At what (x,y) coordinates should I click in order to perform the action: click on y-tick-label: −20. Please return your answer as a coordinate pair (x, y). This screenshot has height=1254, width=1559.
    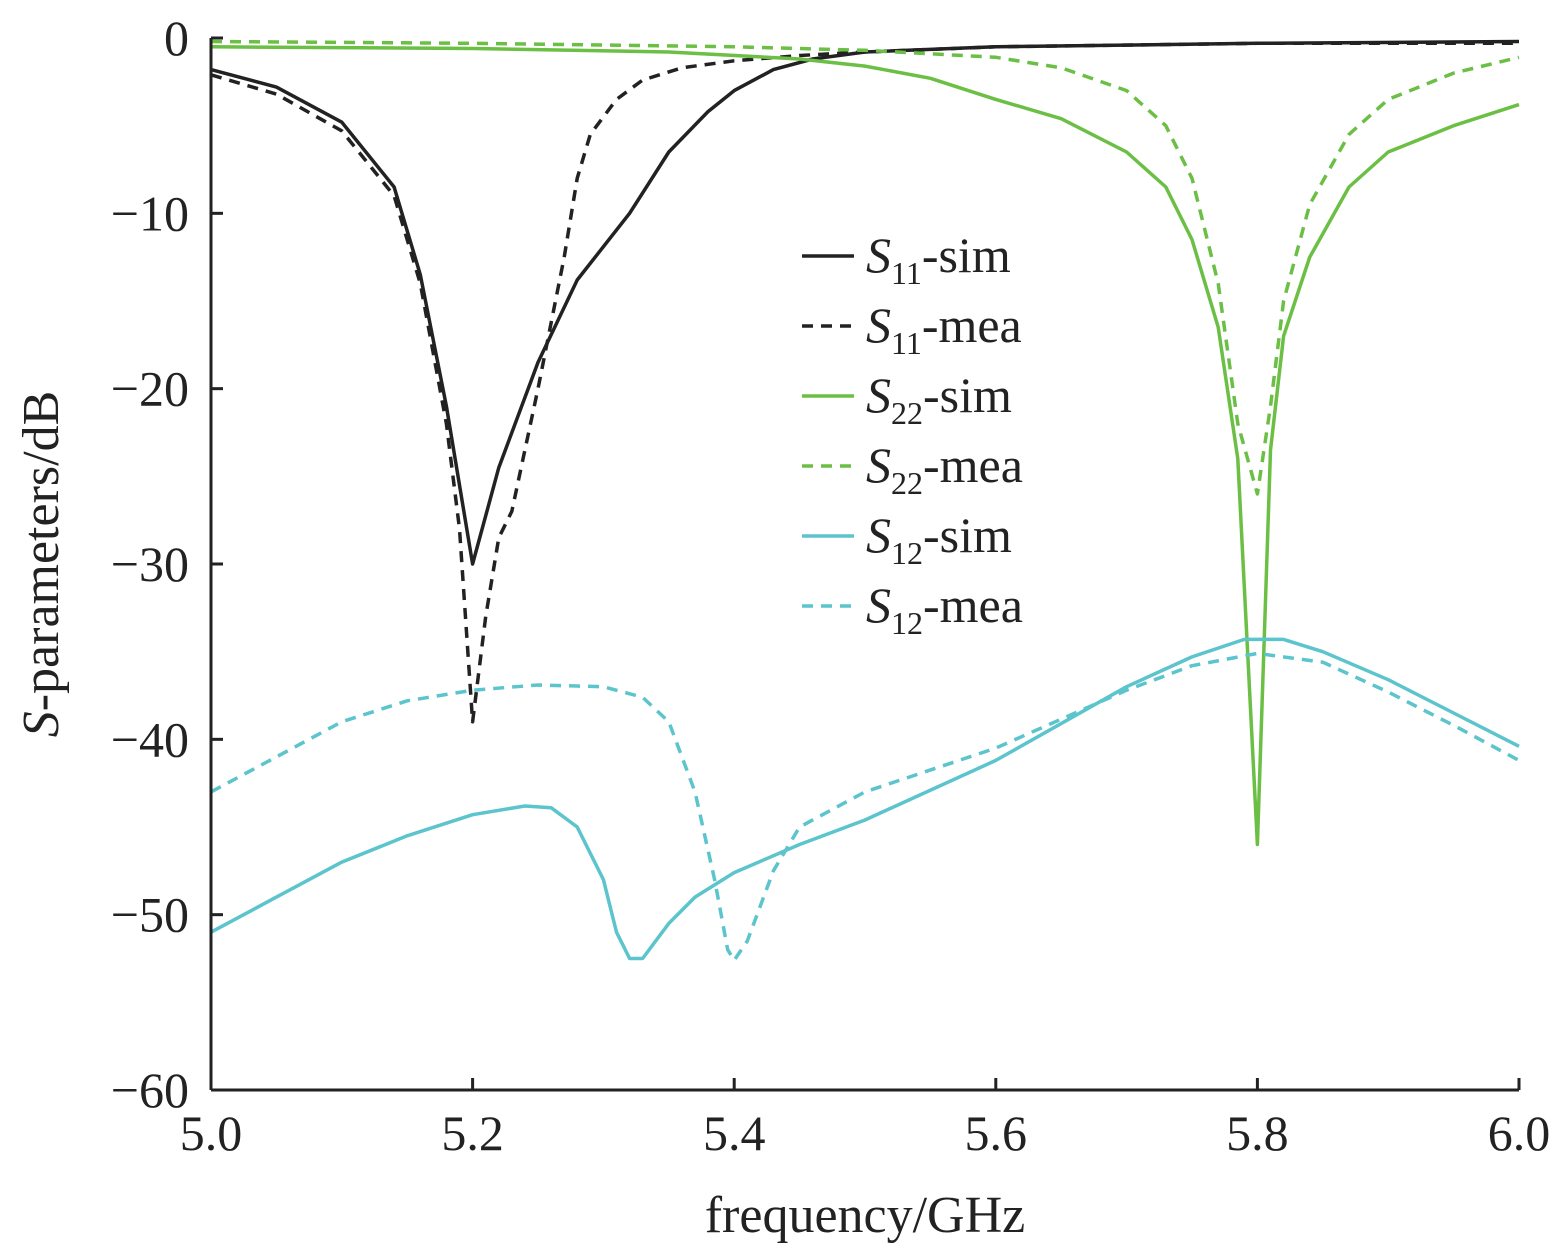
    Looking at the image, I should click on (150, 389).